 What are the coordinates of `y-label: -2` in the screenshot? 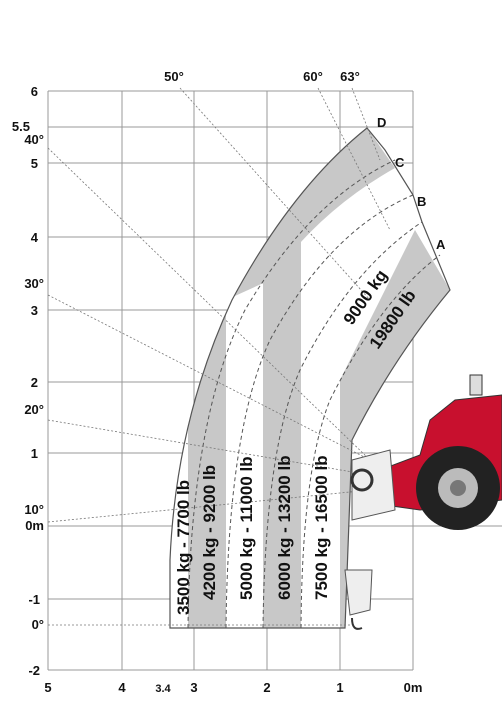 It's located at (34, 670).